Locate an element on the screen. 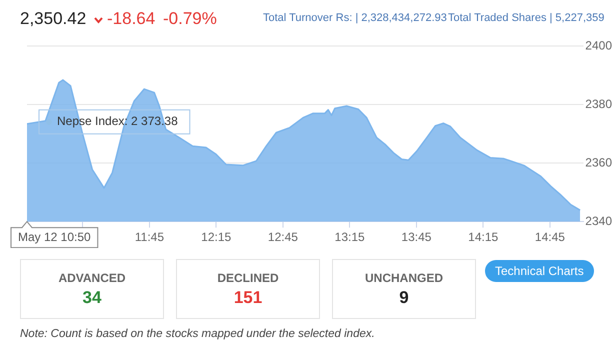 The width and height of the screenshot is (614, 343). x-tick-label: 13:45 is located at coordinates (416, 237).